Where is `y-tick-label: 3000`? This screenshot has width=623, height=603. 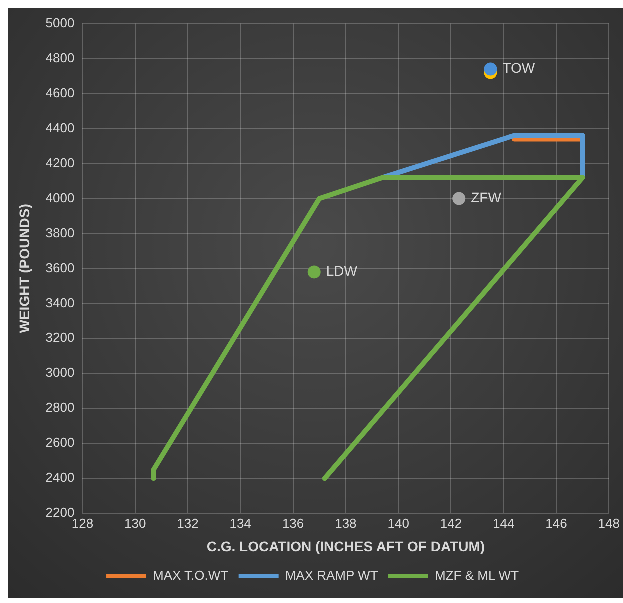 y-tick-label: 3000 is located at coordinates (60, 372).